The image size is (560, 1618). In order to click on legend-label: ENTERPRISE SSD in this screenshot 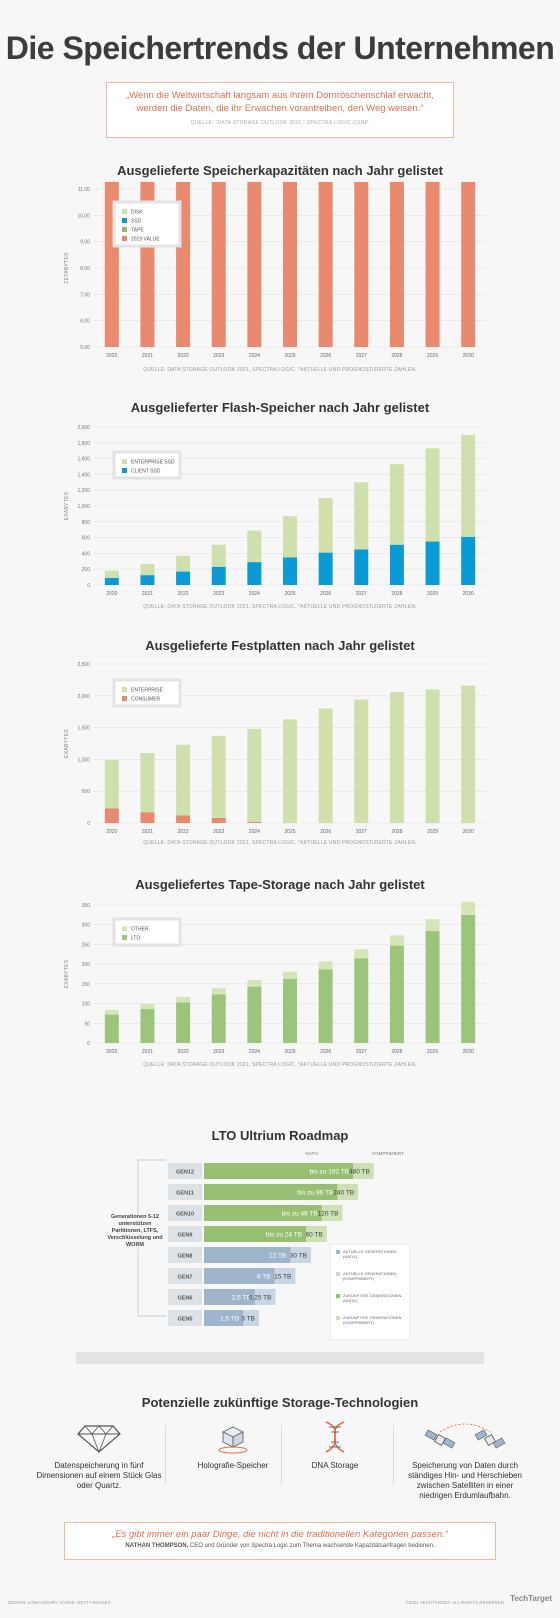, I will do `click(153, 463)`.